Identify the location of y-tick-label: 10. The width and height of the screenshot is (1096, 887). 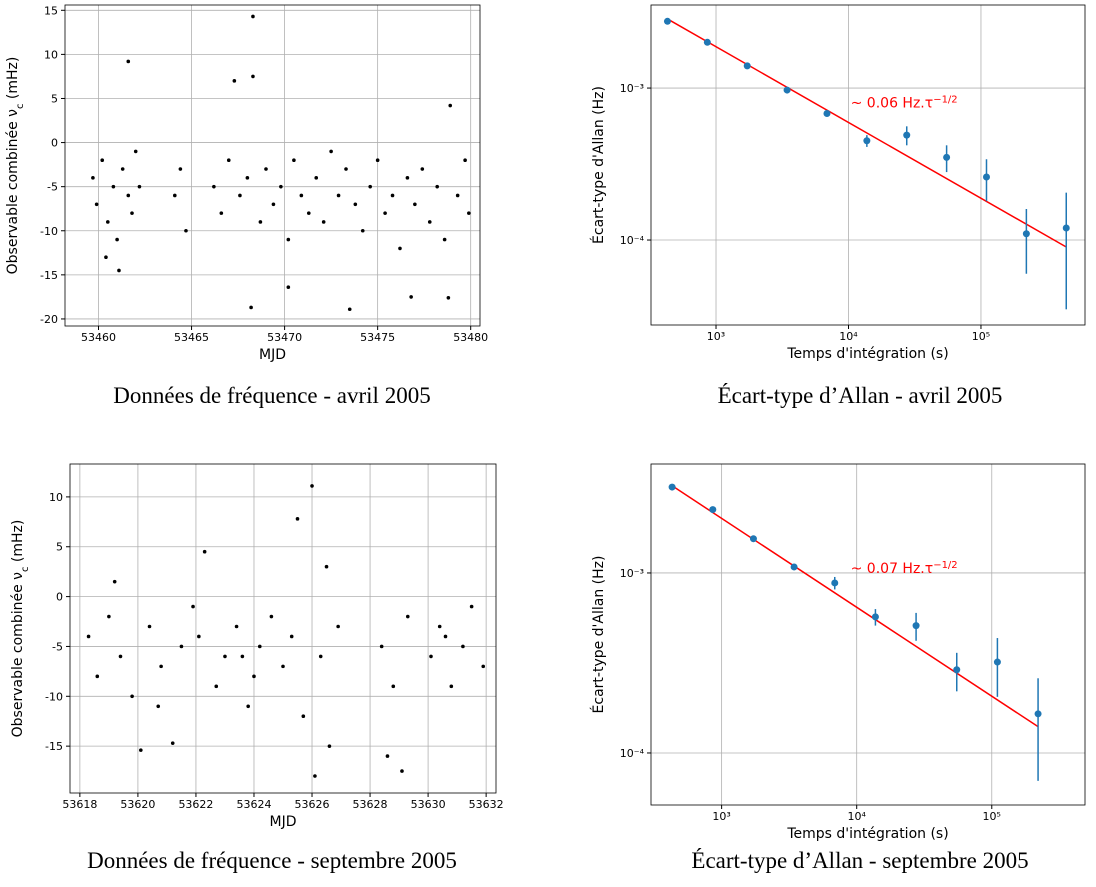
(56, 497).